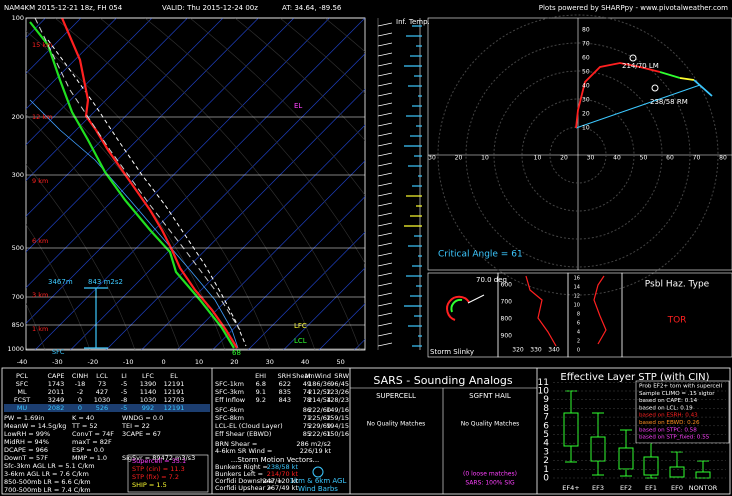 This screenshot has width=732, height=496. Describe the element at coordinates (56, 400) in the screenshot. I see `thermo-cell: 3249` at that location.